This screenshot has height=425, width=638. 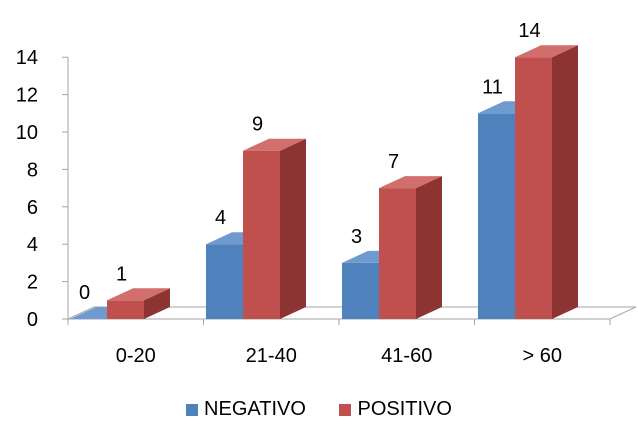 I want to click on data-label-negativo: 0, so click(x=84, y=293).